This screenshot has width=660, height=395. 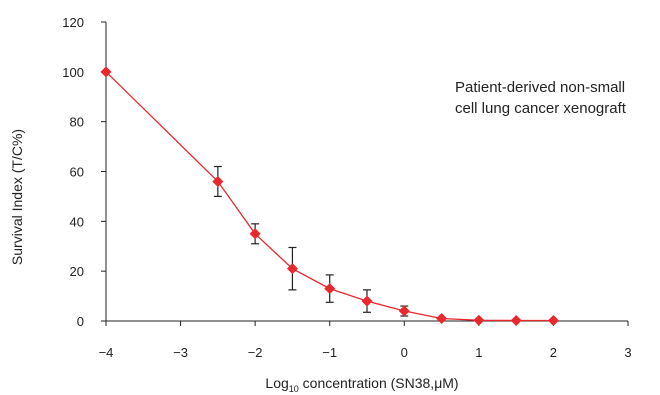 What do you see at coordinates (541, 108) in the screenshot?
I see `annotation-line-2: cell lung cancer xenograft` at bounding box center [541, 108].